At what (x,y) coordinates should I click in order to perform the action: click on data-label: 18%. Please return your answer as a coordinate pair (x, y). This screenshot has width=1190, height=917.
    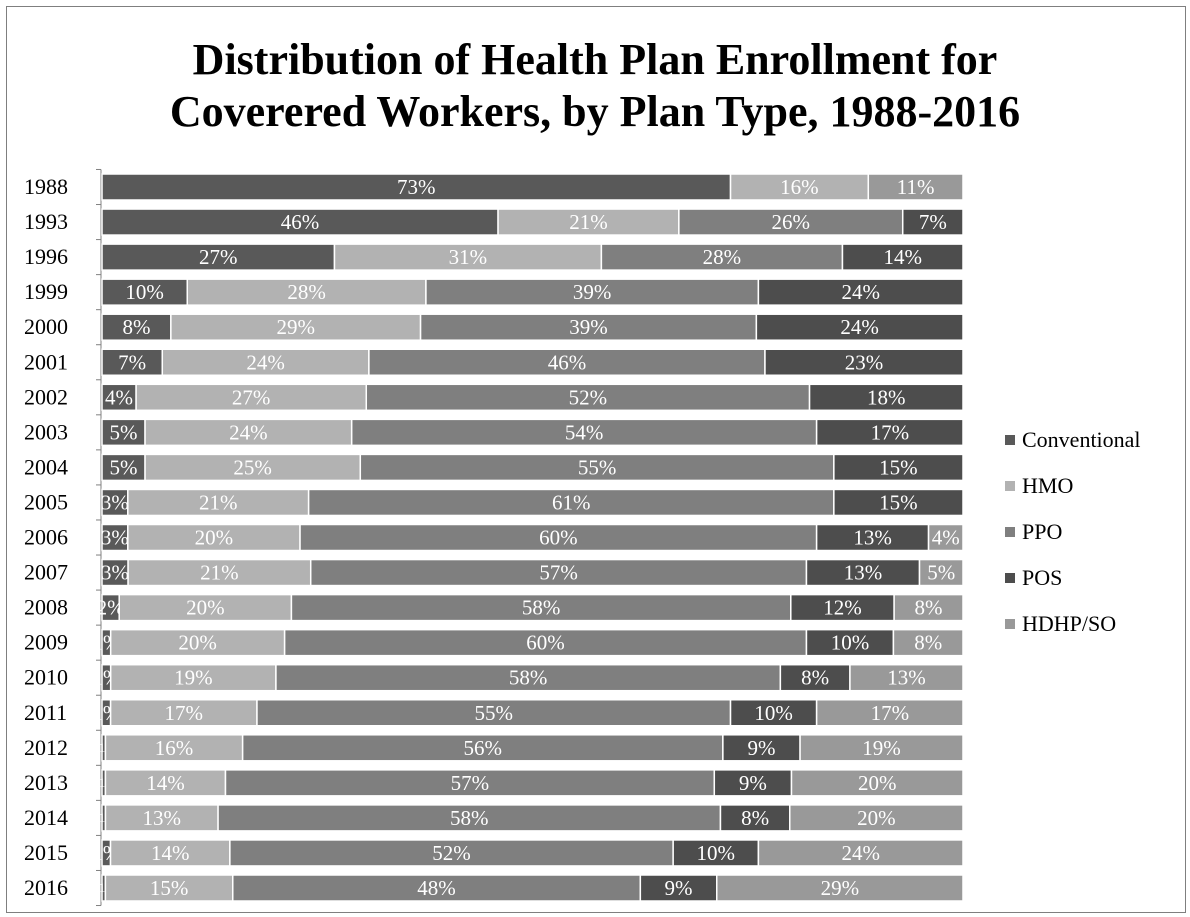
    Looking at the image, I should click on (886, 397).